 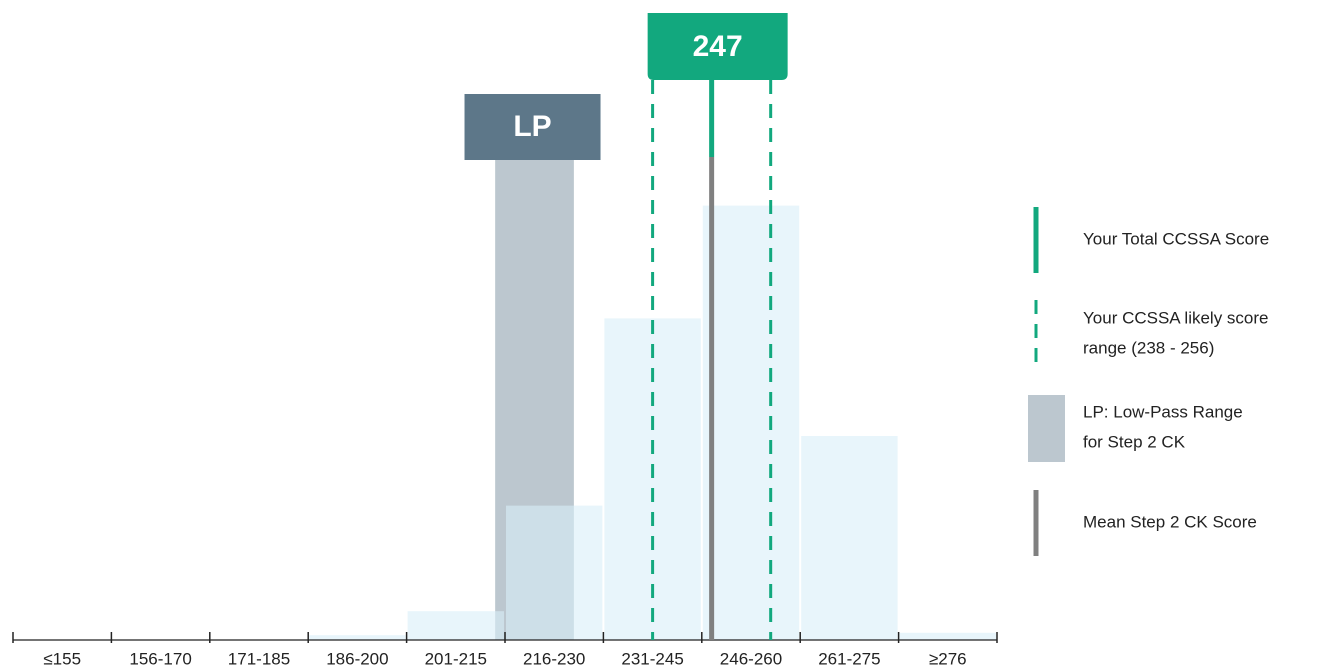 I want to click on legend-label: Your Total CCSSA Score, so click(x=1176, y=238).